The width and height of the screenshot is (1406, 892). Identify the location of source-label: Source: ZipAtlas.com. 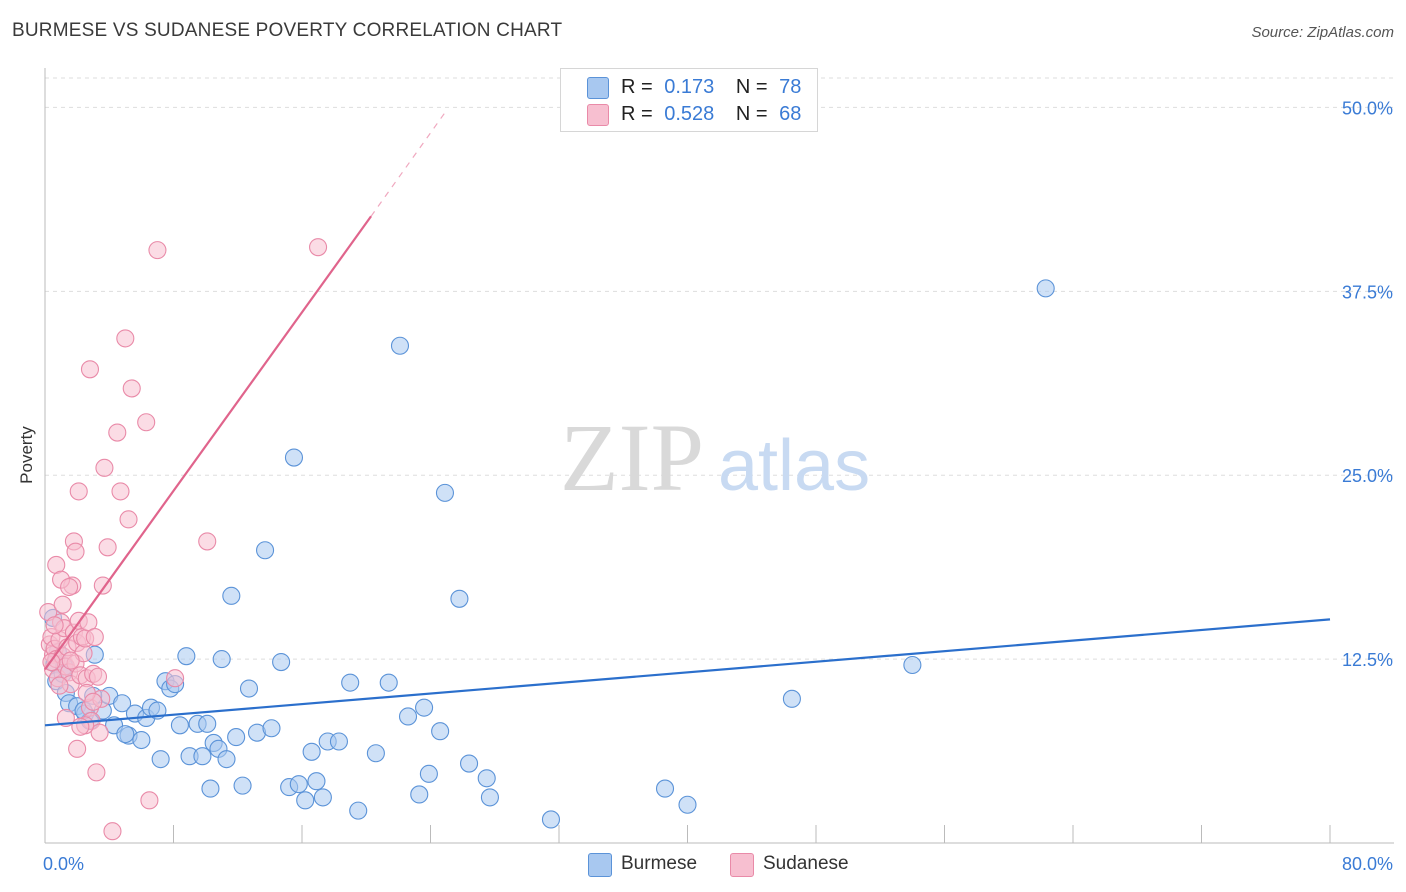
(1322, 32).